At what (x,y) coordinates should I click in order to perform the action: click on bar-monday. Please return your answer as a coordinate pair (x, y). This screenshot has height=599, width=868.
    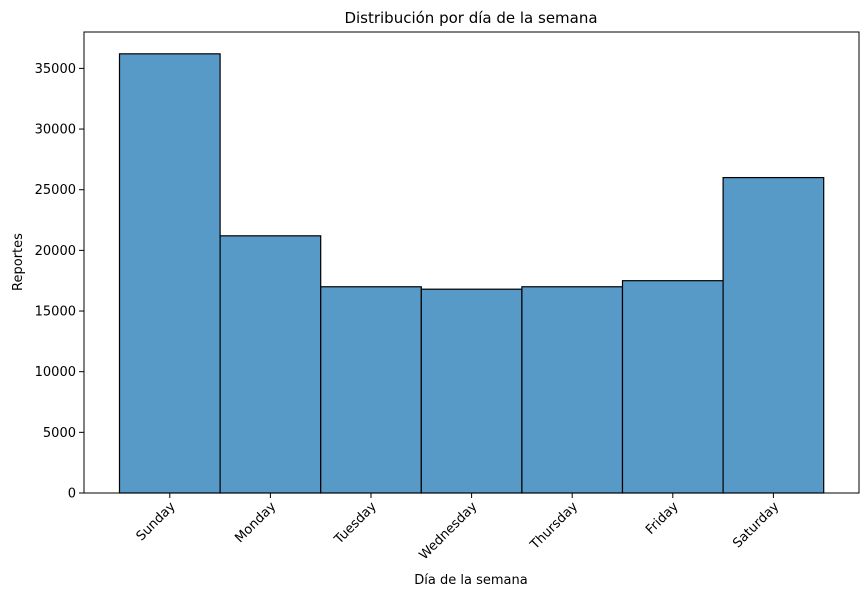
    Looking at the image, I should click on (270, 364).